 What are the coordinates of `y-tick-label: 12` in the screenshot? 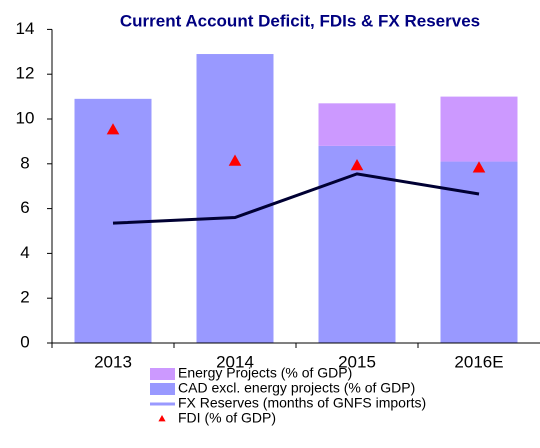 It's located at (25, 73).